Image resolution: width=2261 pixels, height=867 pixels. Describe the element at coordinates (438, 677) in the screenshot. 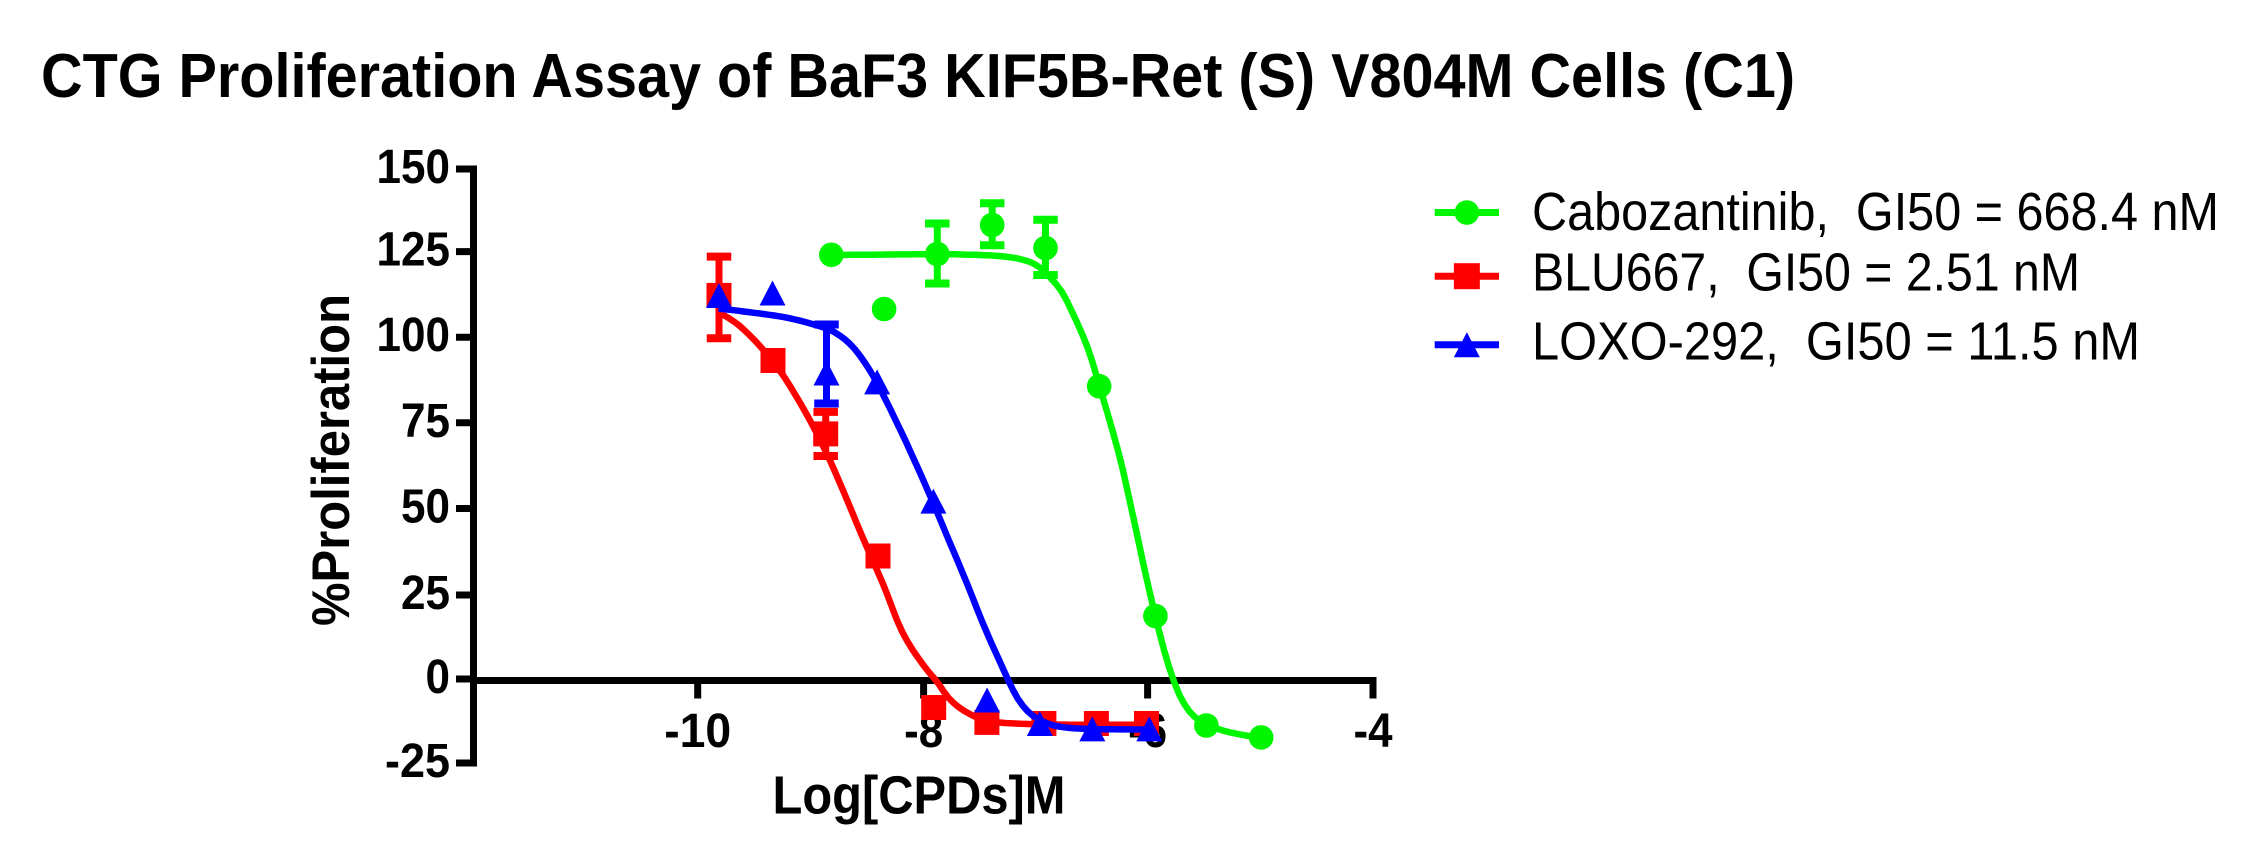

I see `svg-text: 0` at that location.